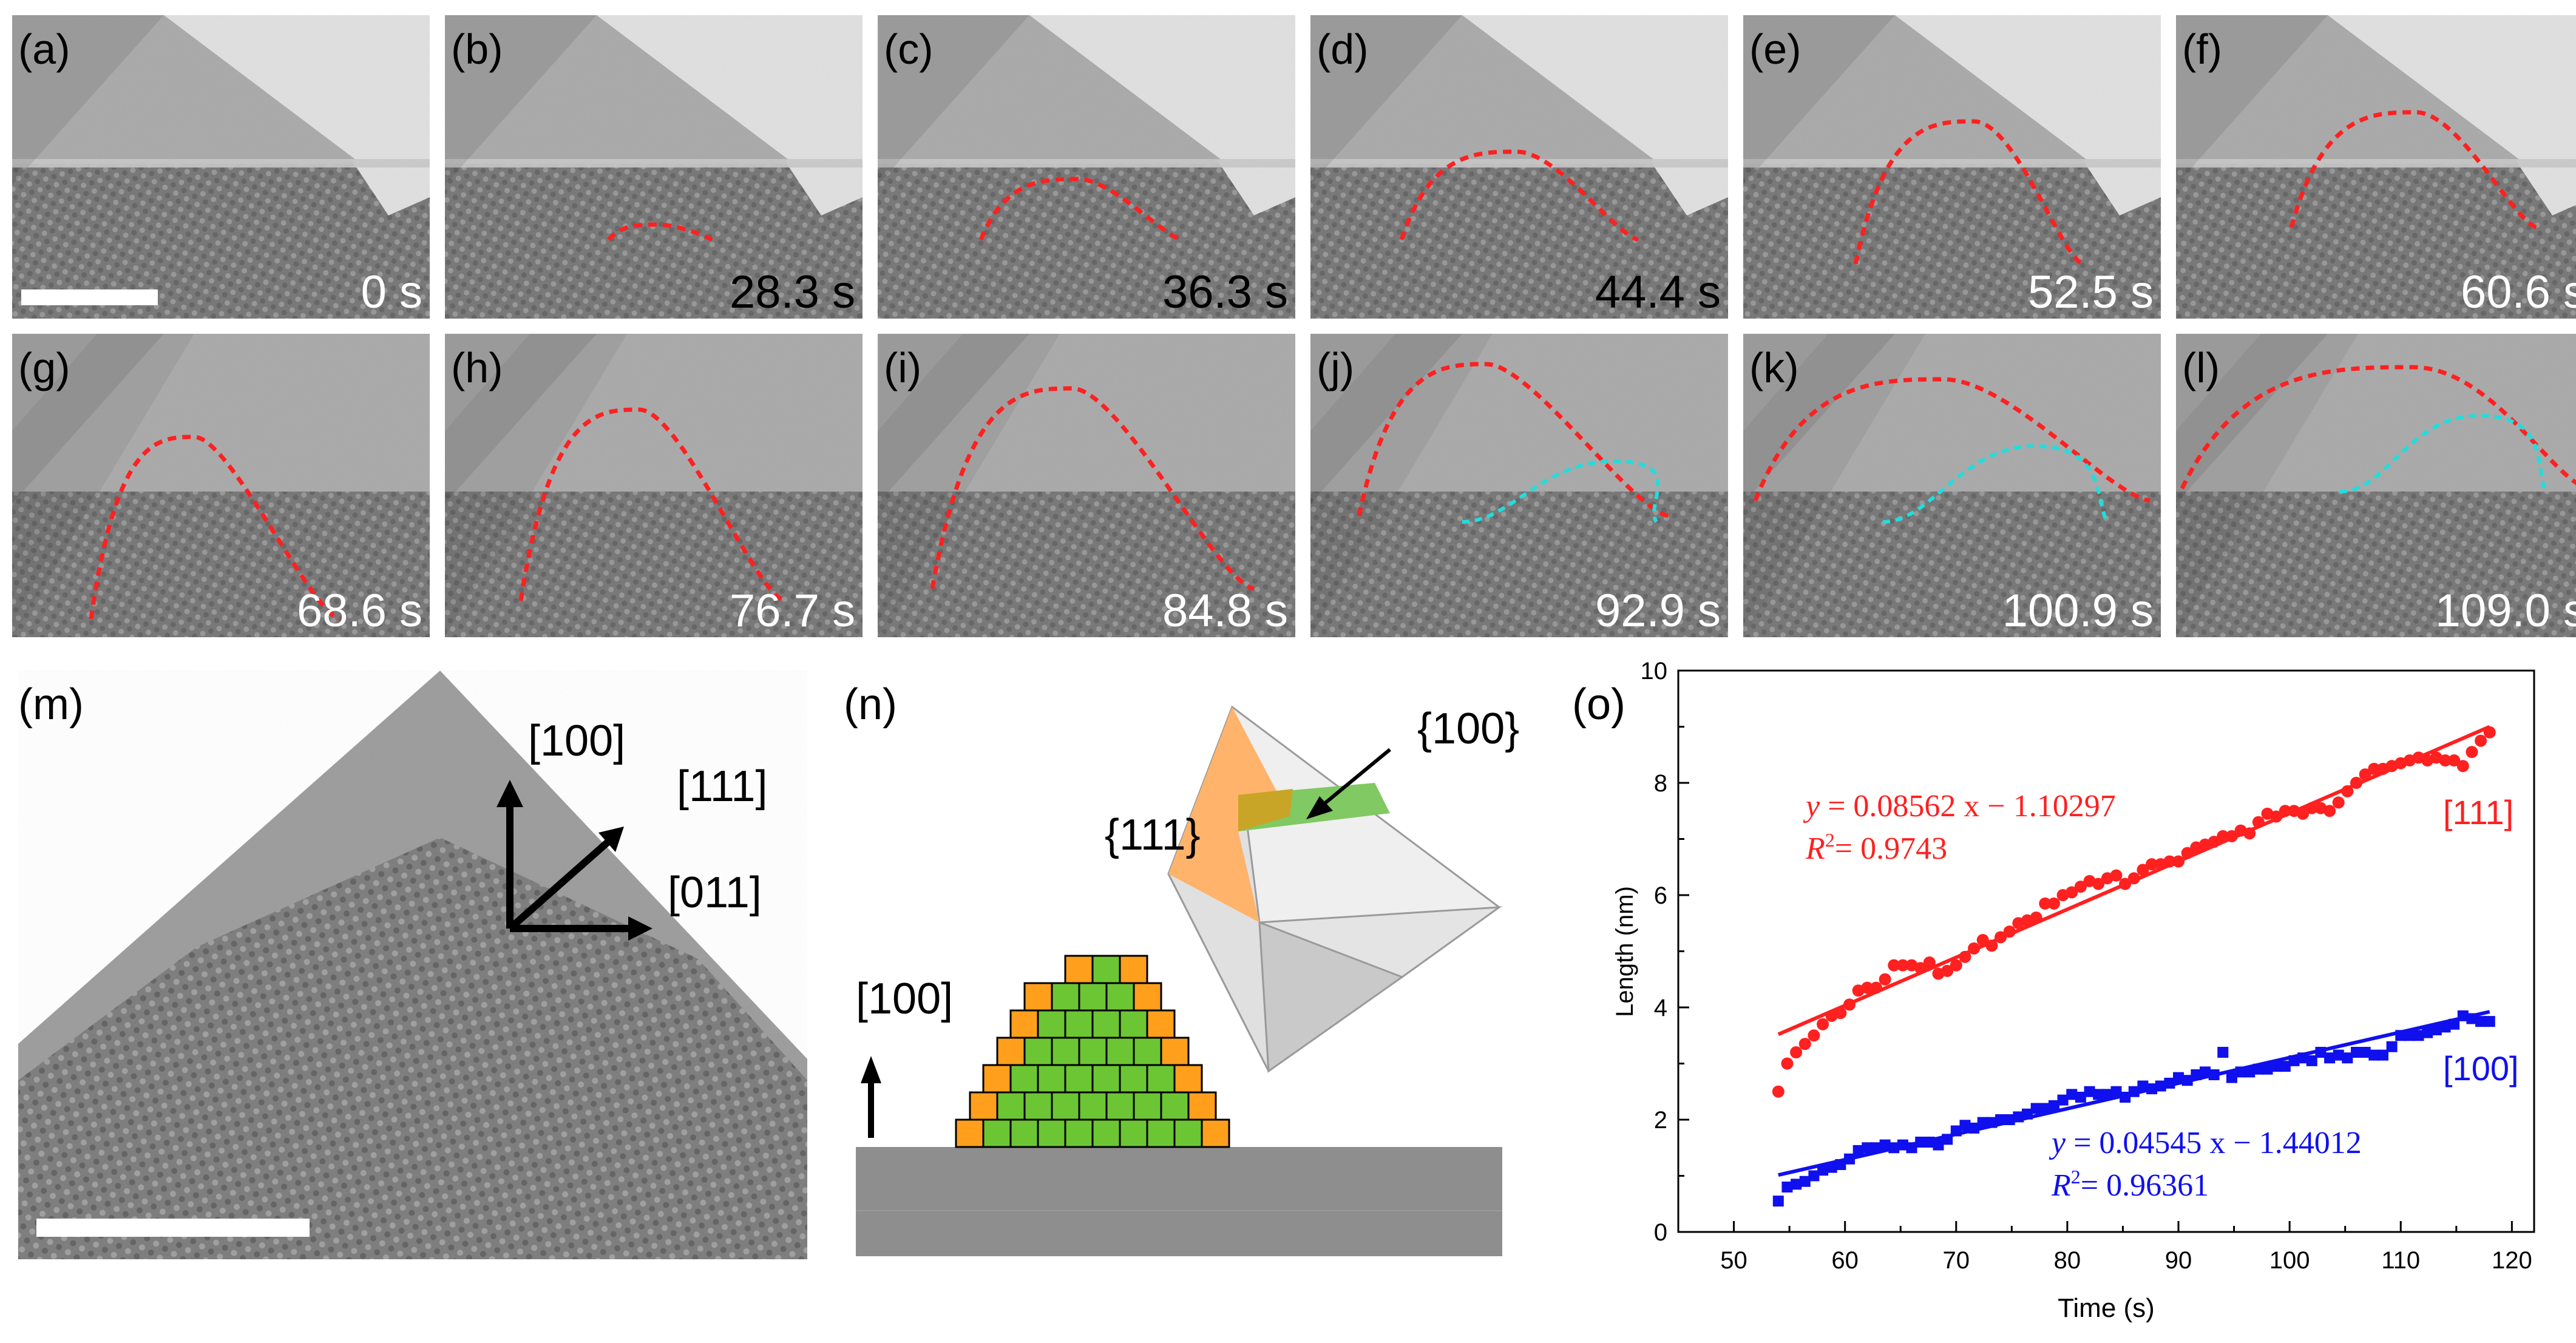  I want to click on timestamp: 76.7 s, so click(792, 611).